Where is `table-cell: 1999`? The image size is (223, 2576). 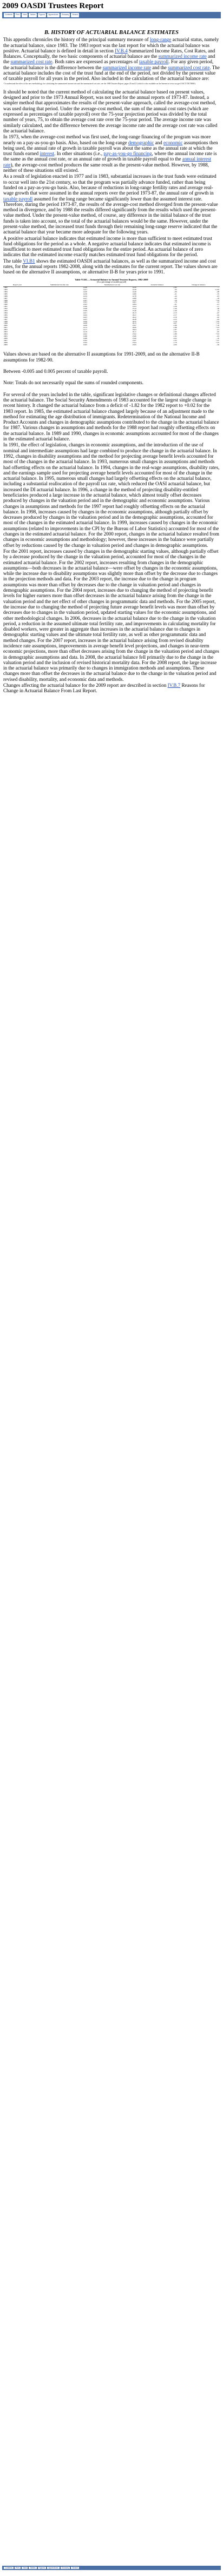
table-cell: 1999 is located at coordinates (6, 323).